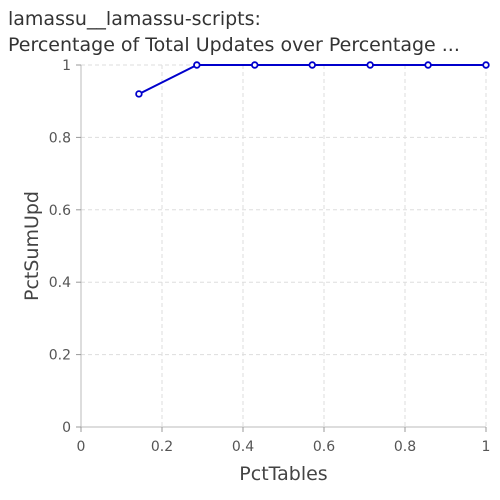 The image size is (500, 500). Describe the element at coordinates (283, 474) in the screenshot. I see `x-axis-label: PctTables` at that location.